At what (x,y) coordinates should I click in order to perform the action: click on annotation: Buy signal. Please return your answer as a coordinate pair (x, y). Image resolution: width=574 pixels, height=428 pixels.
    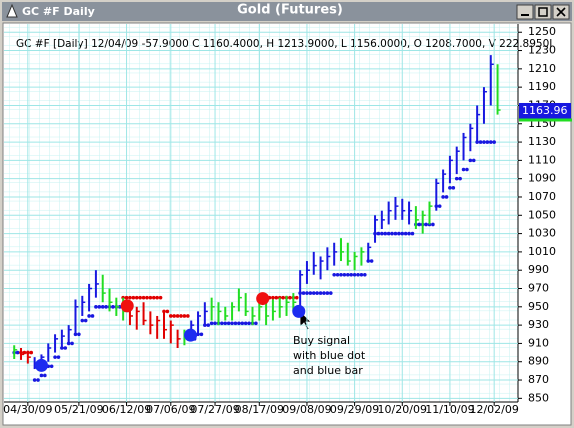
    Looking at the image, I should click on (321, 340).